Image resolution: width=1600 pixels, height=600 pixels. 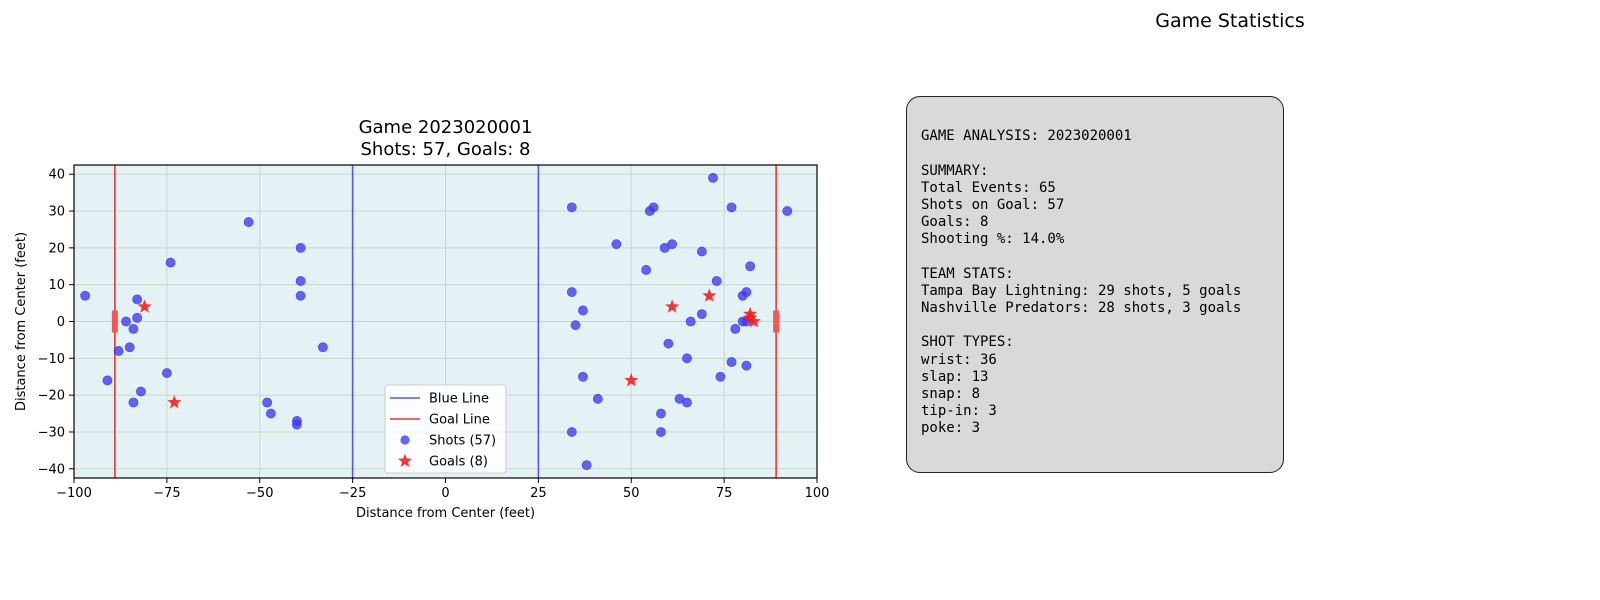 What do you see at coordinates (56, 212) in the screenshot?
I see `y-tick-label: 30` at bounding box center [56, 212].